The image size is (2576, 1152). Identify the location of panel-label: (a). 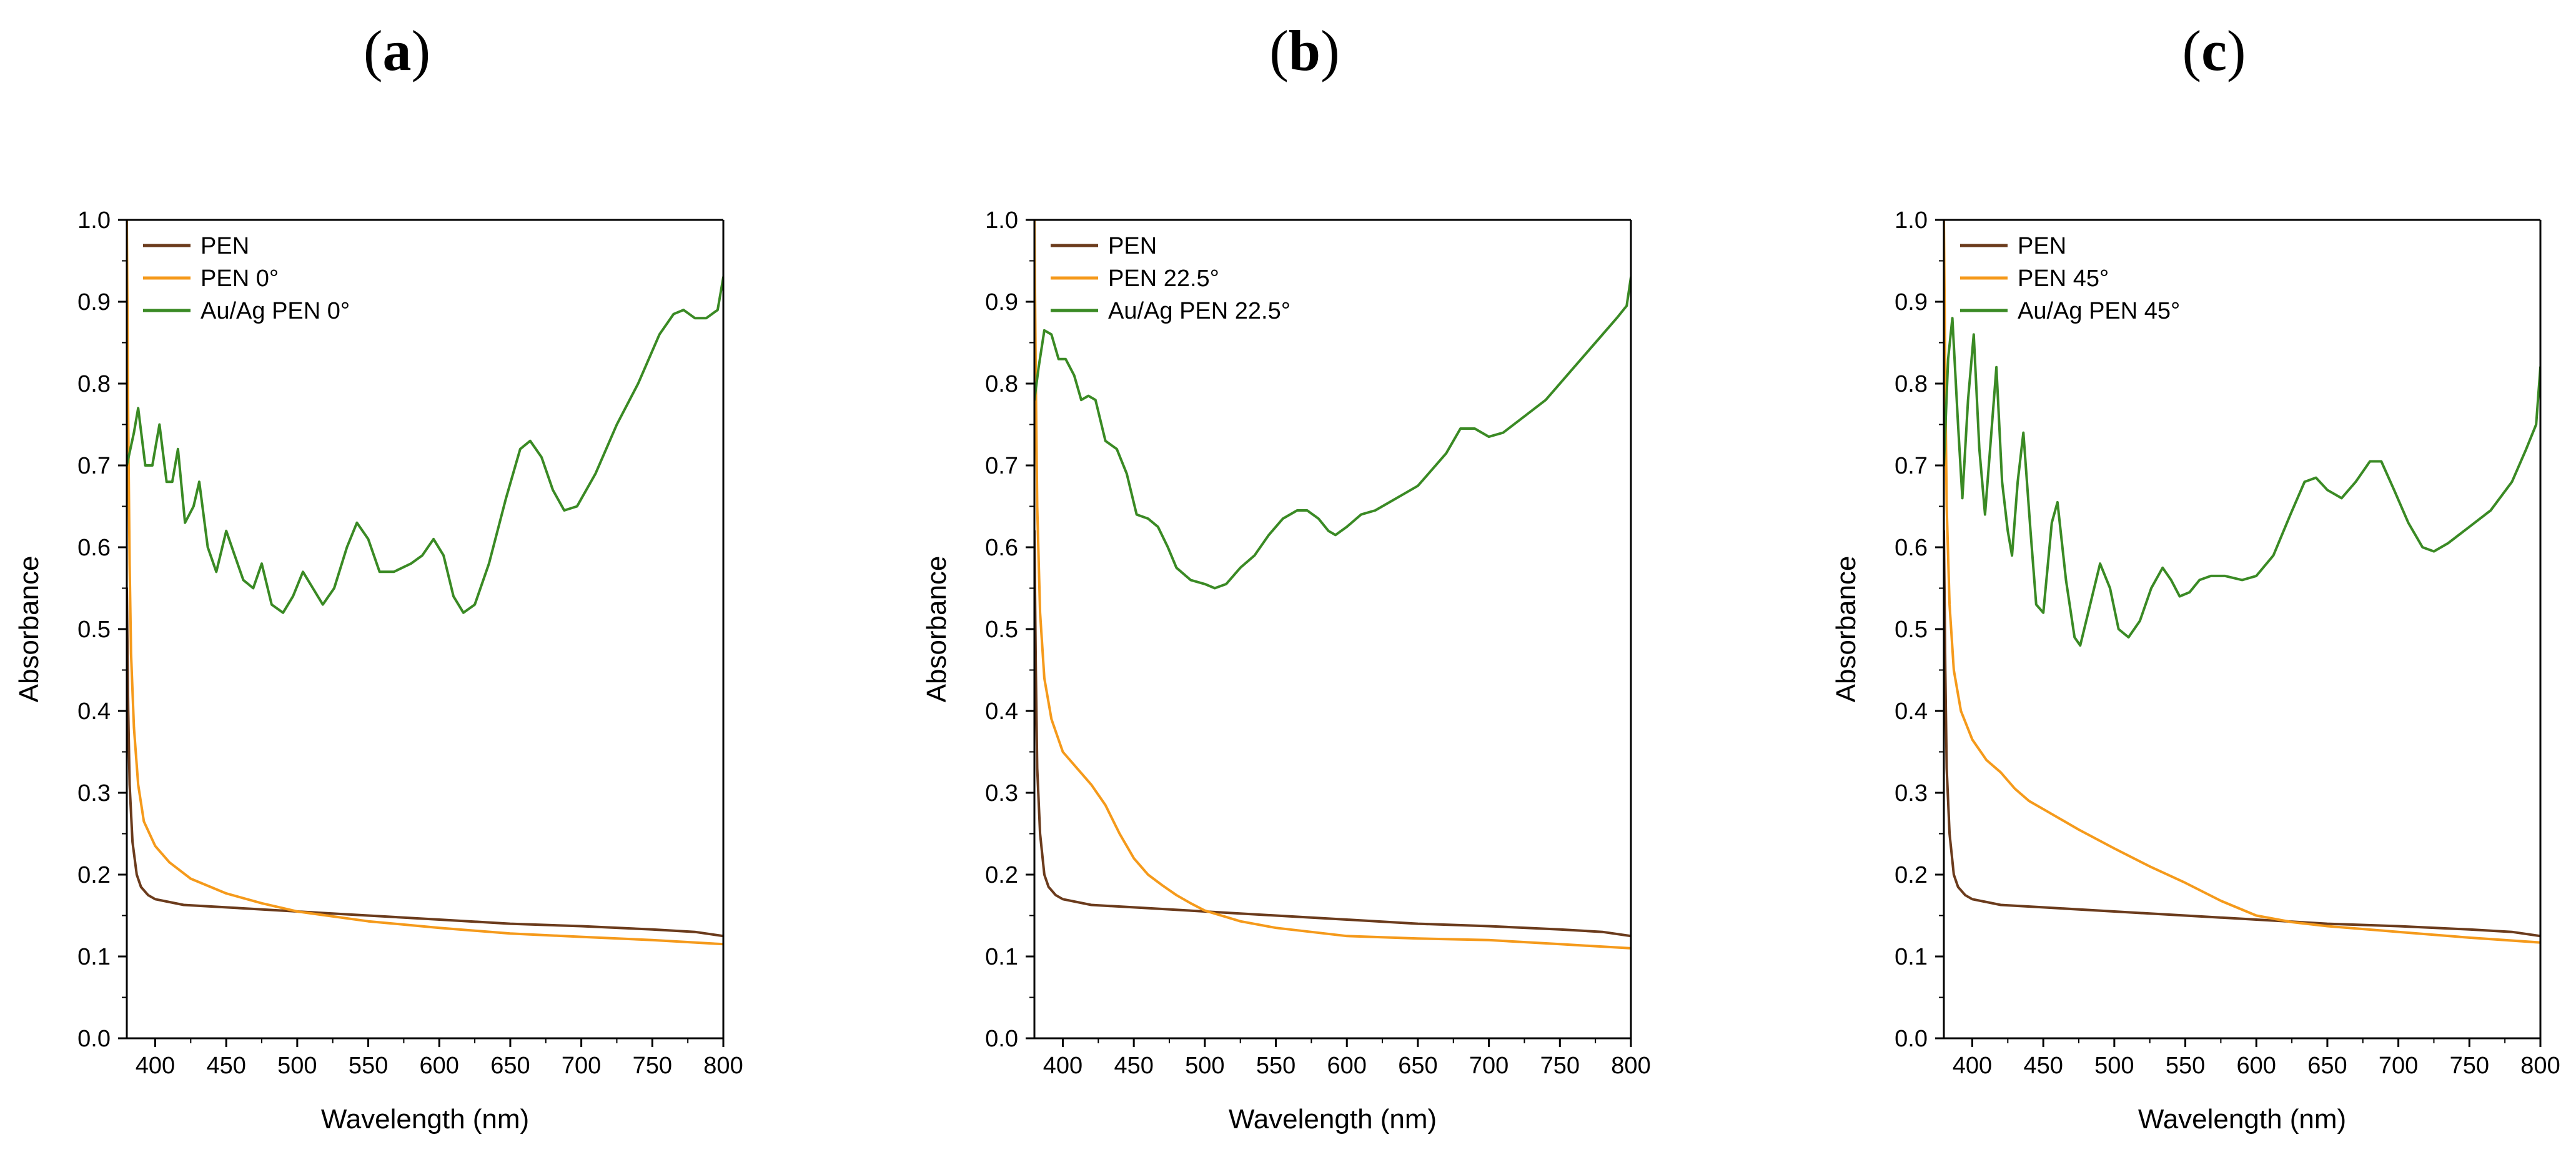
(397, 50).